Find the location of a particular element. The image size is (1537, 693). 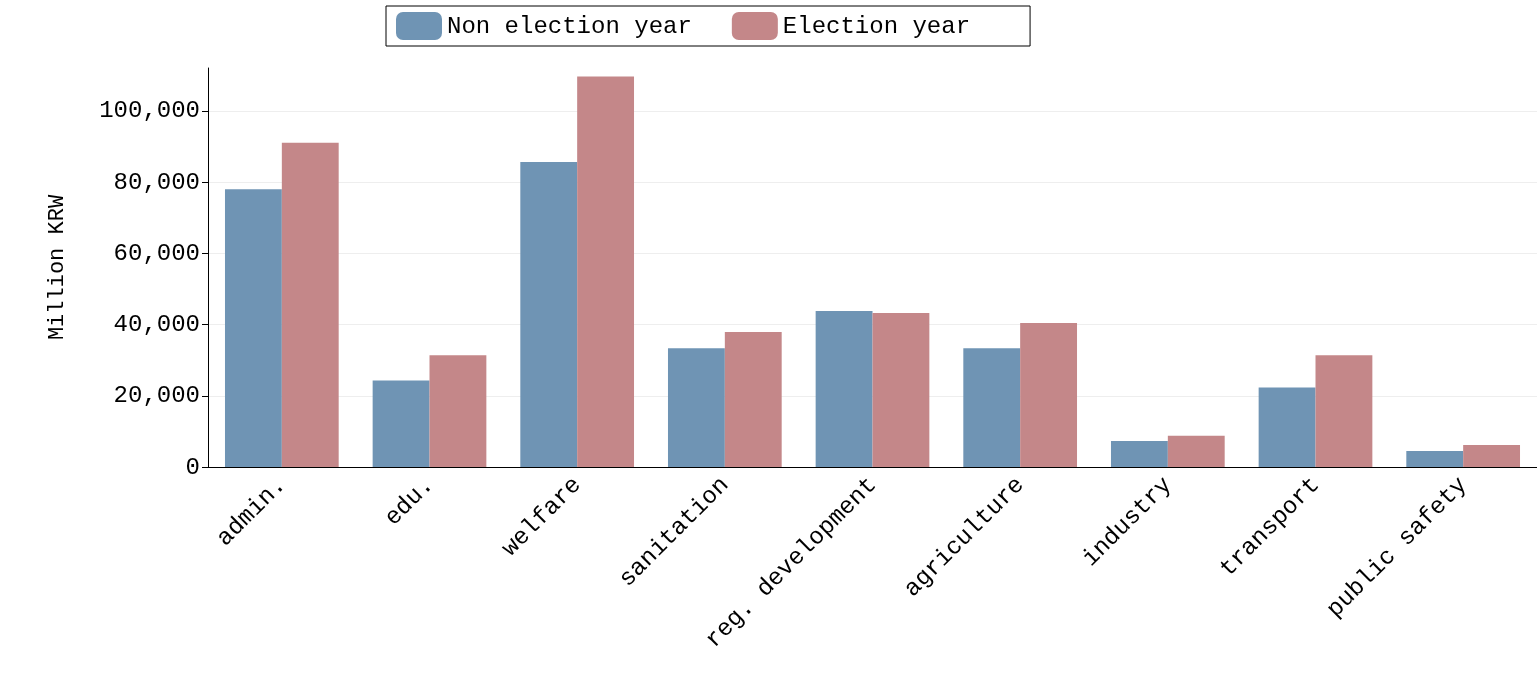

x-tick-label: edu. is located at coordinates (409, 501).